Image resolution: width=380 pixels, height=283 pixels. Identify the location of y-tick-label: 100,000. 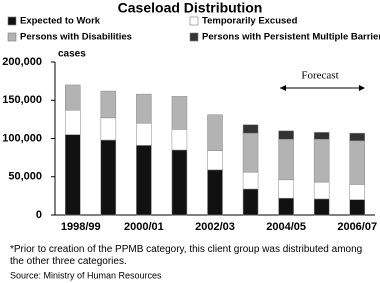
(22, 138).